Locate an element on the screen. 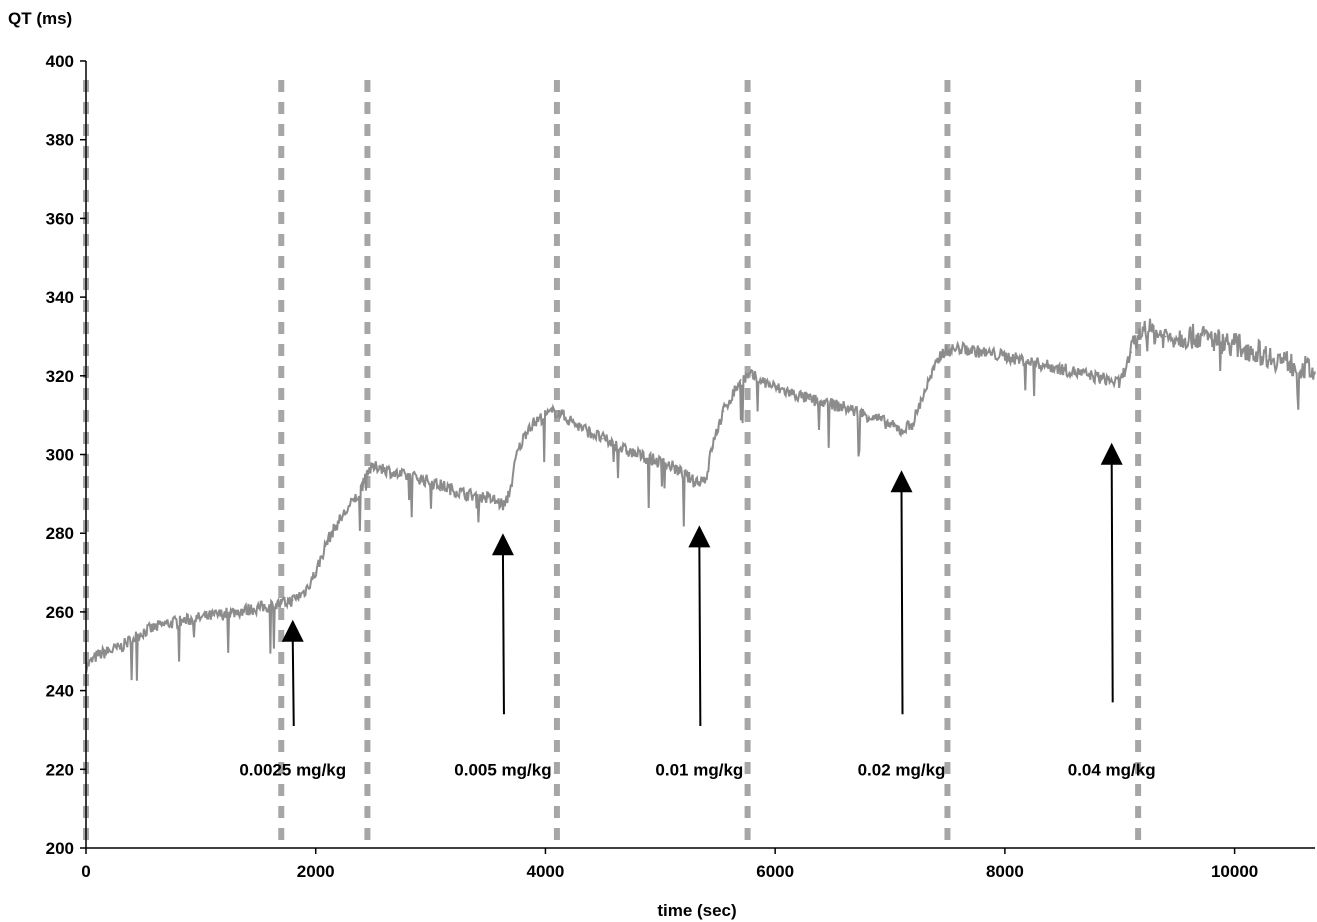 The width and height of the screenshot is (1317, 922). y-tick-label: 280 is located at coordinates (60, 533).